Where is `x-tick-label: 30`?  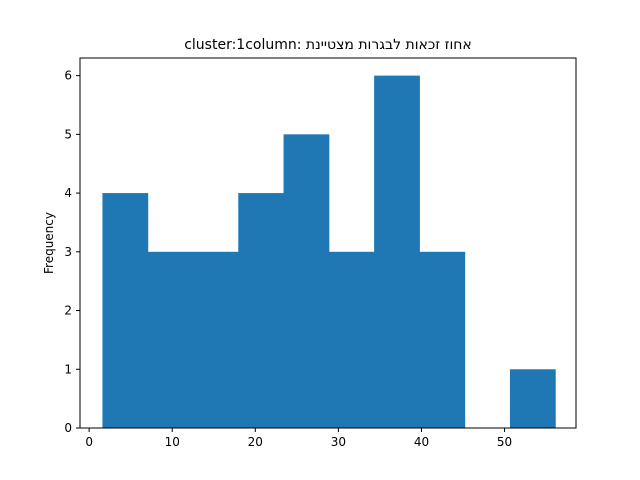 x-tick-label: 30 is located at coordinates (338, 442).